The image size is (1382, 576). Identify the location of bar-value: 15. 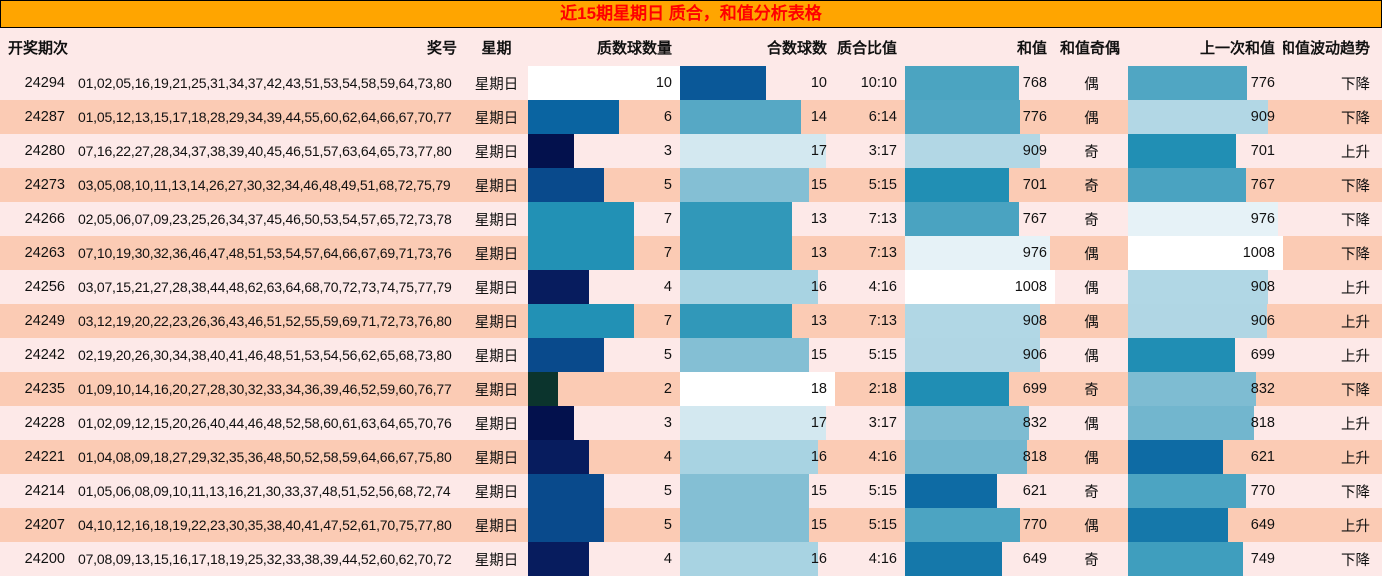
(818, 491).